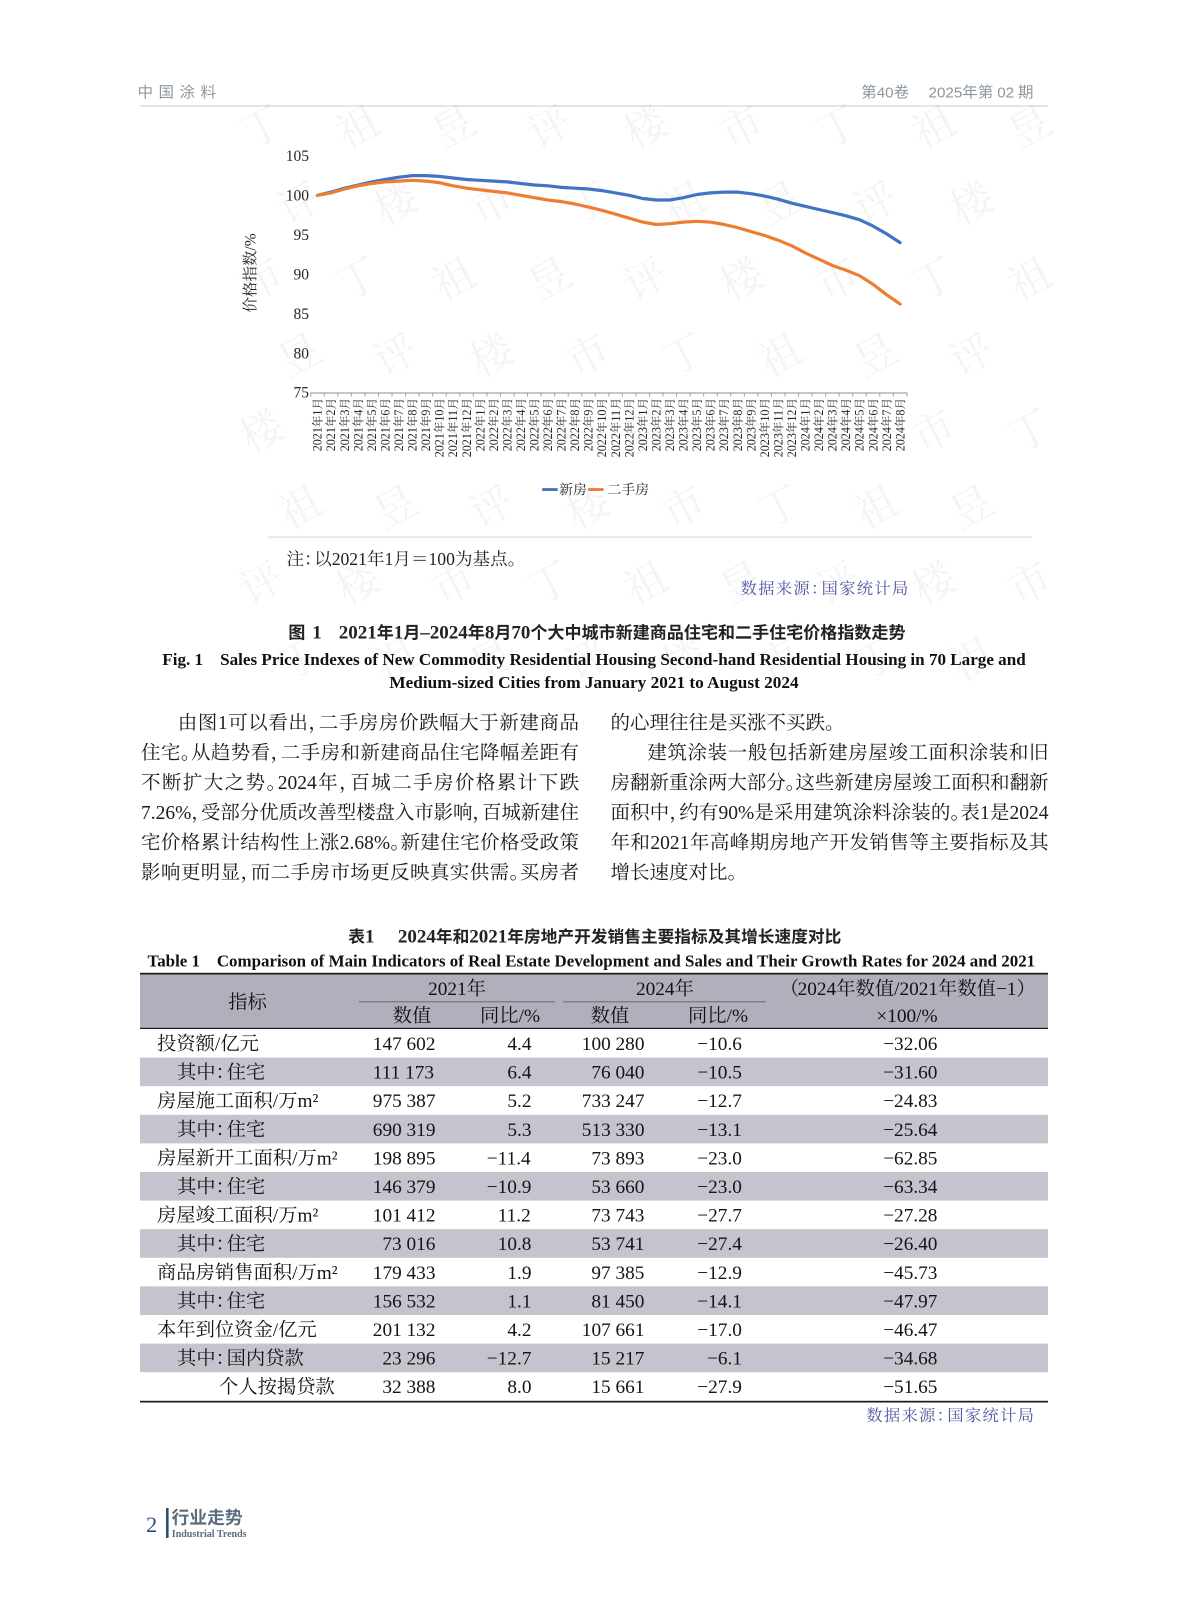  I want to click on svg-text: 90%, so click(737, 813).